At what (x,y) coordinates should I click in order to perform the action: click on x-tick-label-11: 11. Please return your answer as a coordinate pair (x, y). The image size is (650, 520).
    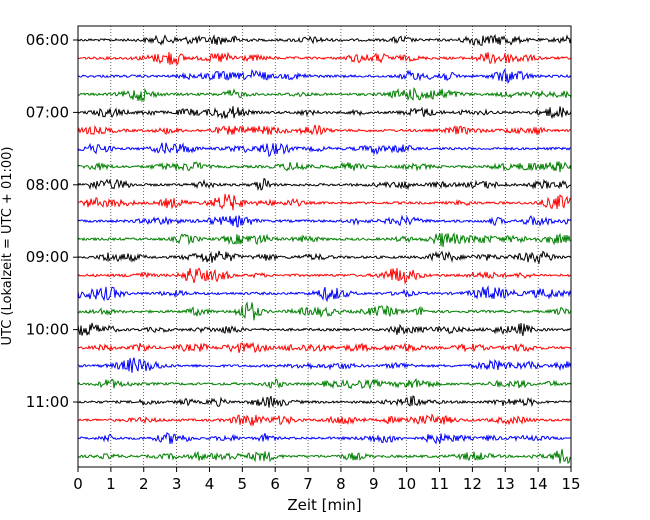
    Looking at the image, I should click on (439, 484).